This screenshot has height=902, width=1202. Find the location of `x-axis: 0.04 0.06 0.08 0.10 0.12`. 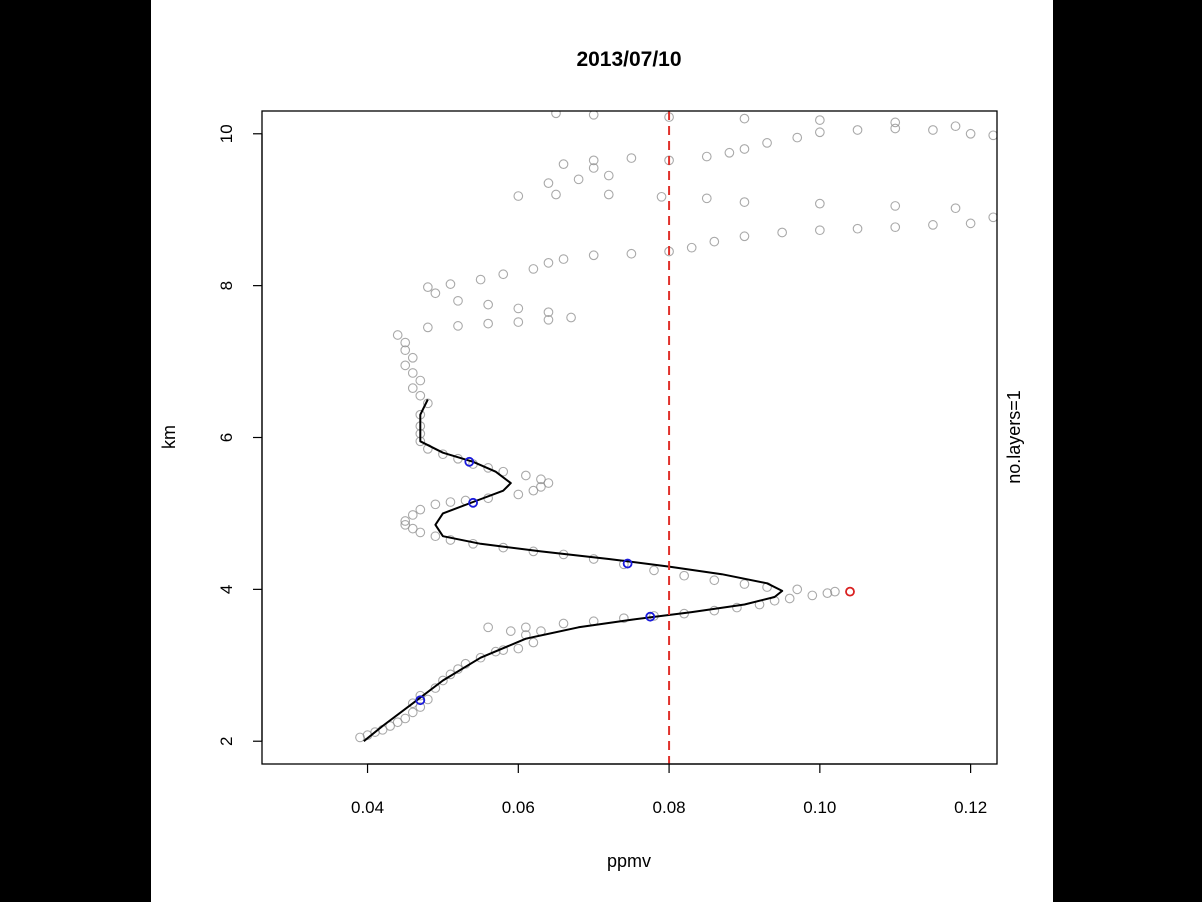

x-axis: 0.04 0.06 0.08 0.10 0.12 is located at coordinates (669, 790).